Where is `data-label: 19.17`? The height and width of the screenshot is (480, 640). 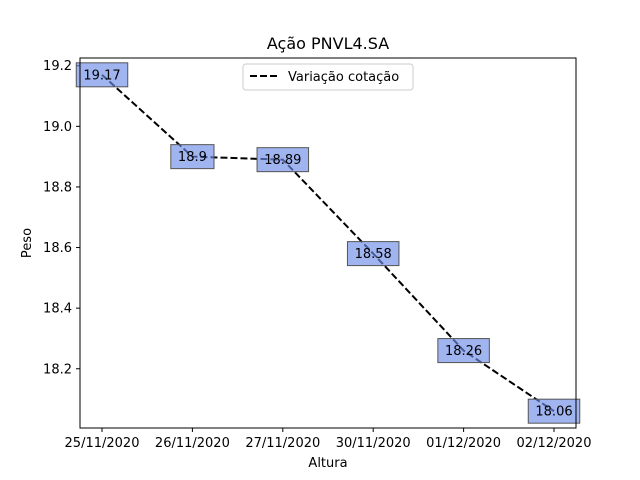 data-label: 19.17 is located at coordinates (101, 75).